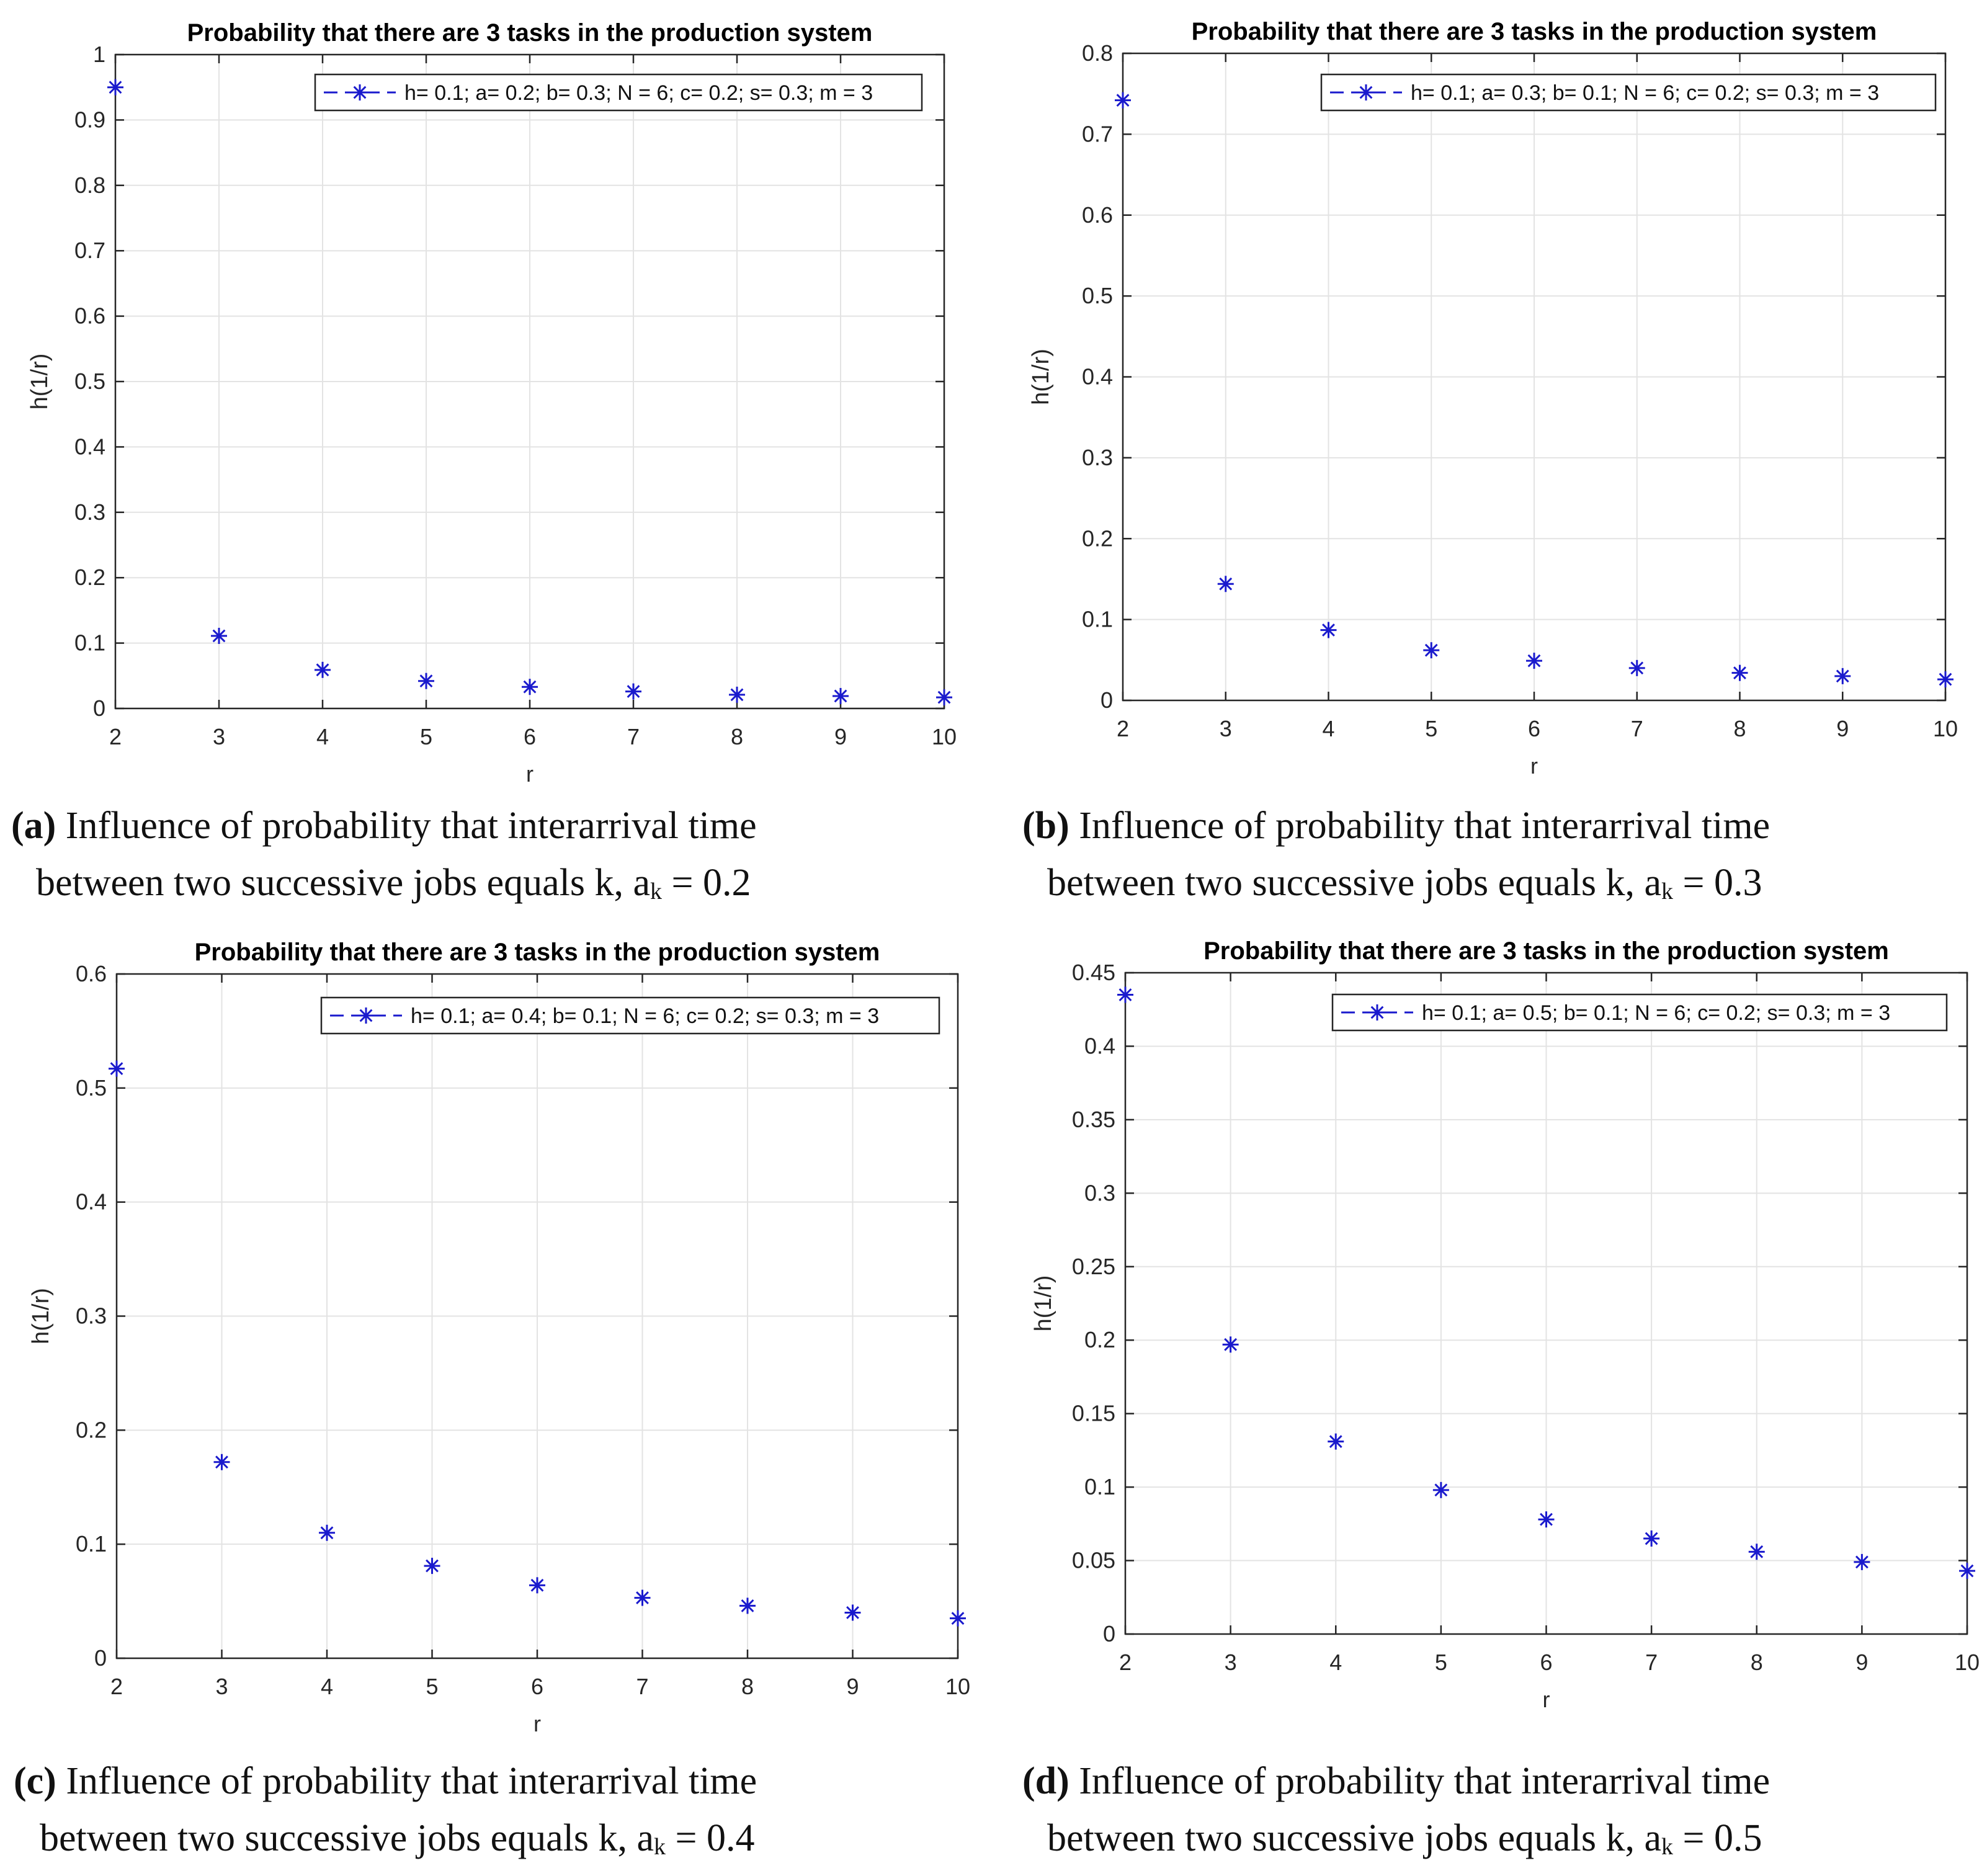 This screenshot has height=1876, width=1987. Describe the element at coordinates (91, 973) in the screenshot. I see `y-tick-label: 0.6` at that location.